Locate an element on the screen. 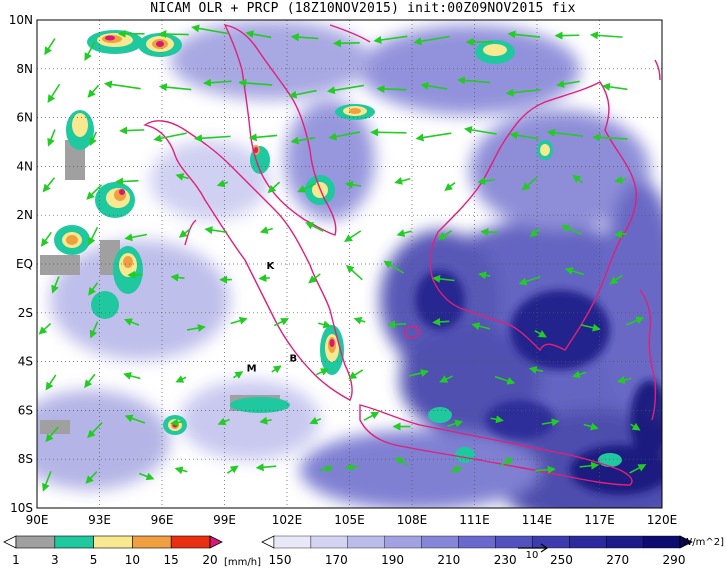 The width and height of the screenshot is (726, 571). y-tick-label: 8N is located at coordinates (24, 69).